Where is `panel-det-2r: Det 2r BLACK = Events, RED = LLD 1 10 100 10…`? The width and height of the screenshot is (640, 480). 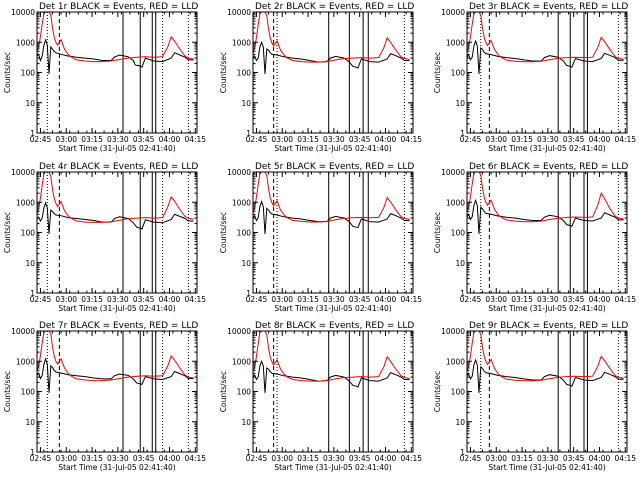
panel-det-2r: Det 2r BLACK = Events, RED = LLD 1 10 100 10… is located at coordinates (320, 77).